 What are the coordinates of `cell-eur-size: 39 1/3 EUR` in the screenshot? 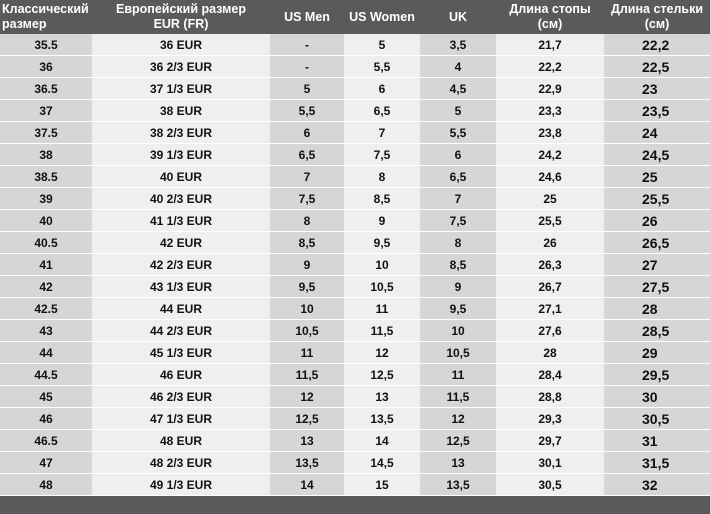 It's located at (181, 154).